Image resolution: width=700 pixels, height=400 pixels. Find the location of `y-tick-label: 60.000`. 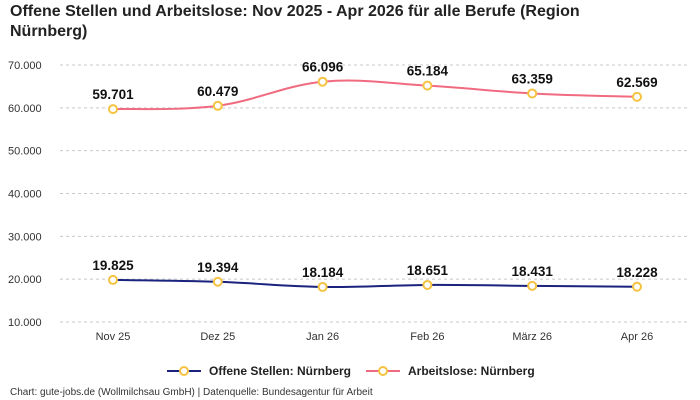

y-tick-label: 60.000 is located at coordinates (25, 109).